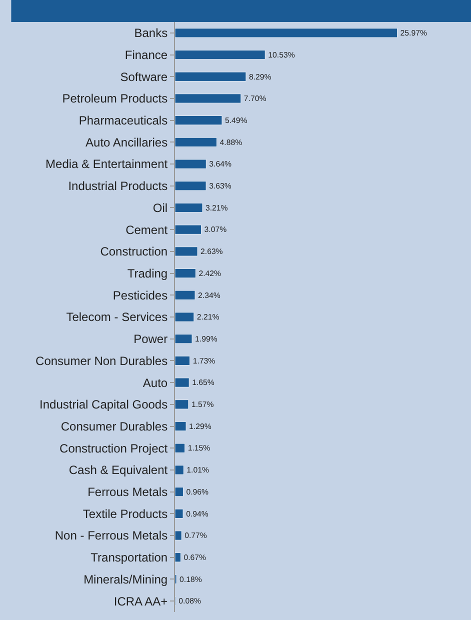 The height and width of the screenshot is (620, 471). What do you see at coordinates (144, 77) in the screenshot?
I see `y-tick-label: Software` at bounding box center [144, 77].